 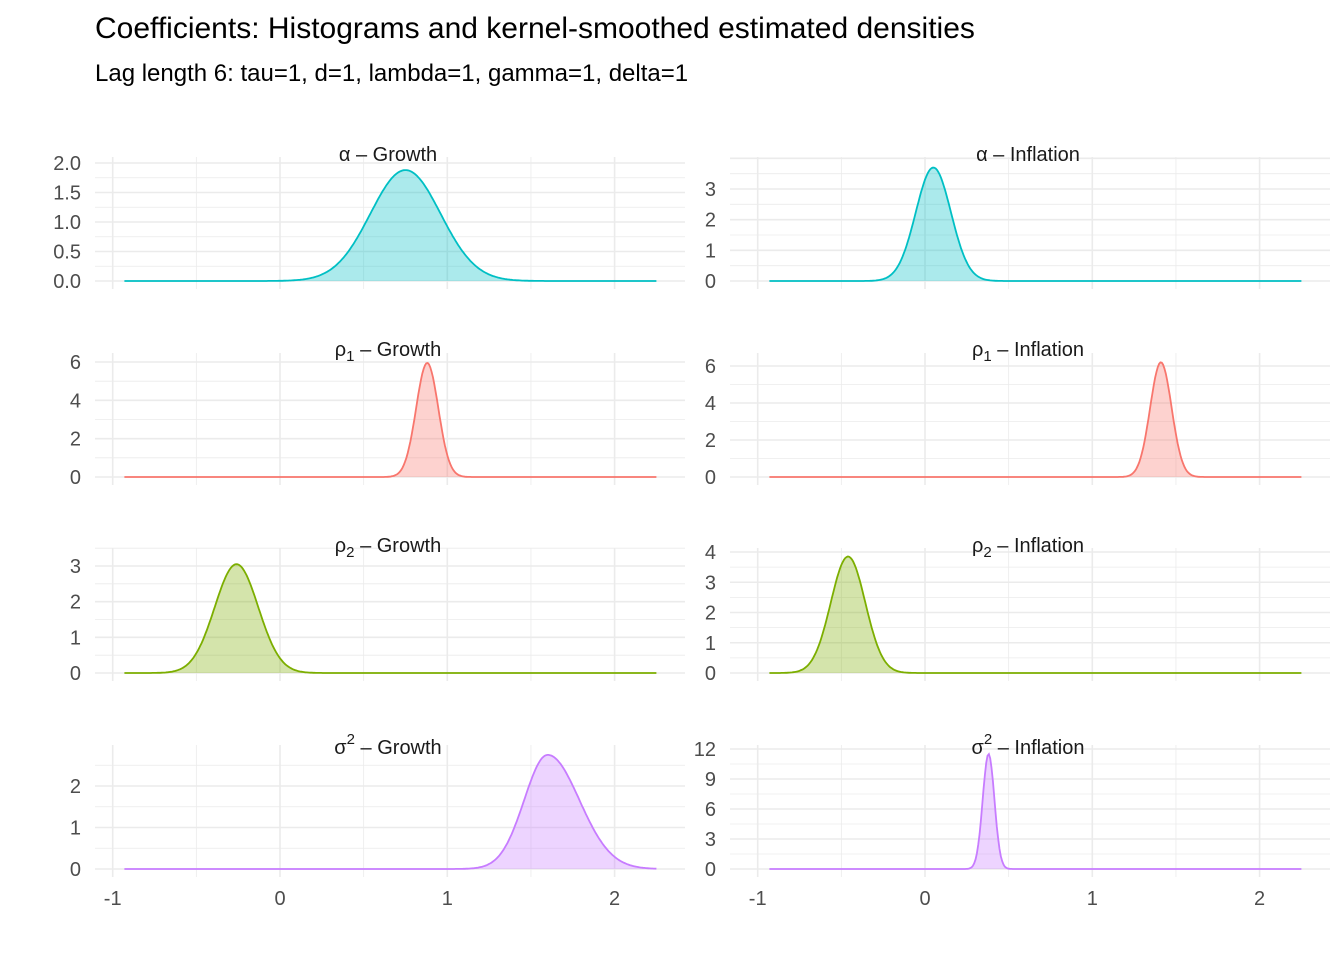 What do you see at coordinates (387, 745) in the screenshot?
I see `facet-strip-label: σ2 – Growth` at bounding box center [387, 745].